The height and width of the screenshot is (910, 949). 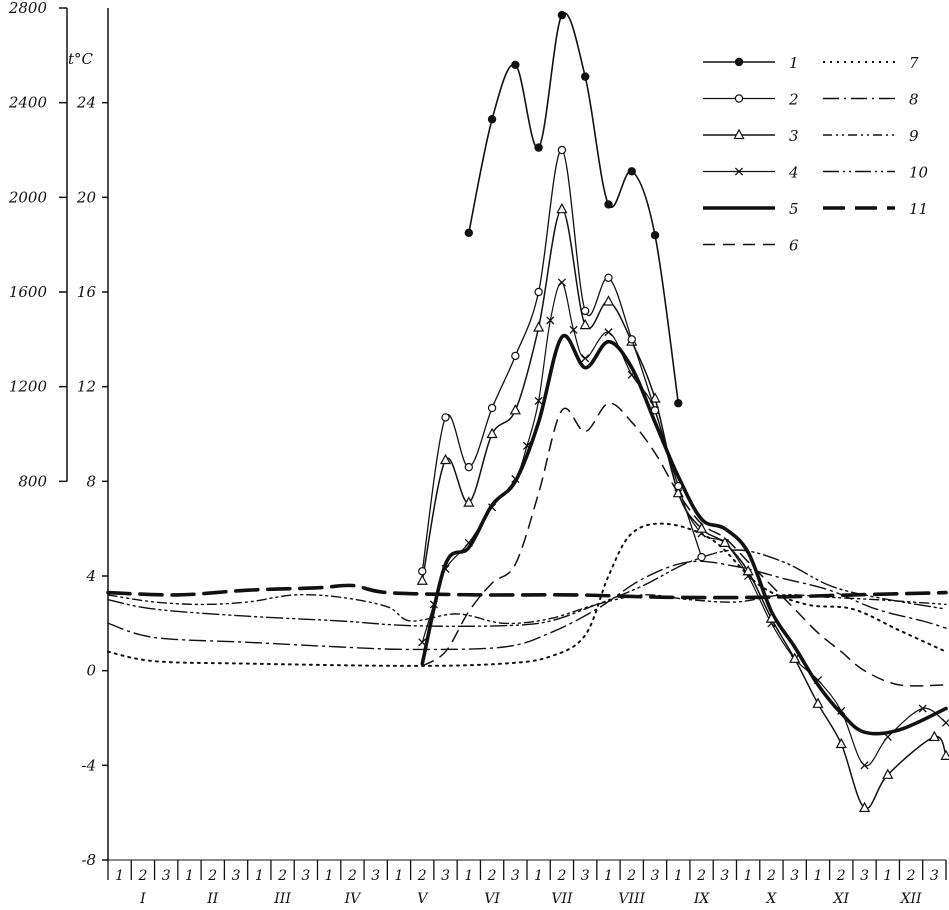 I want to click on left-axis-tick-label: 24, so click(x=86, y=103).